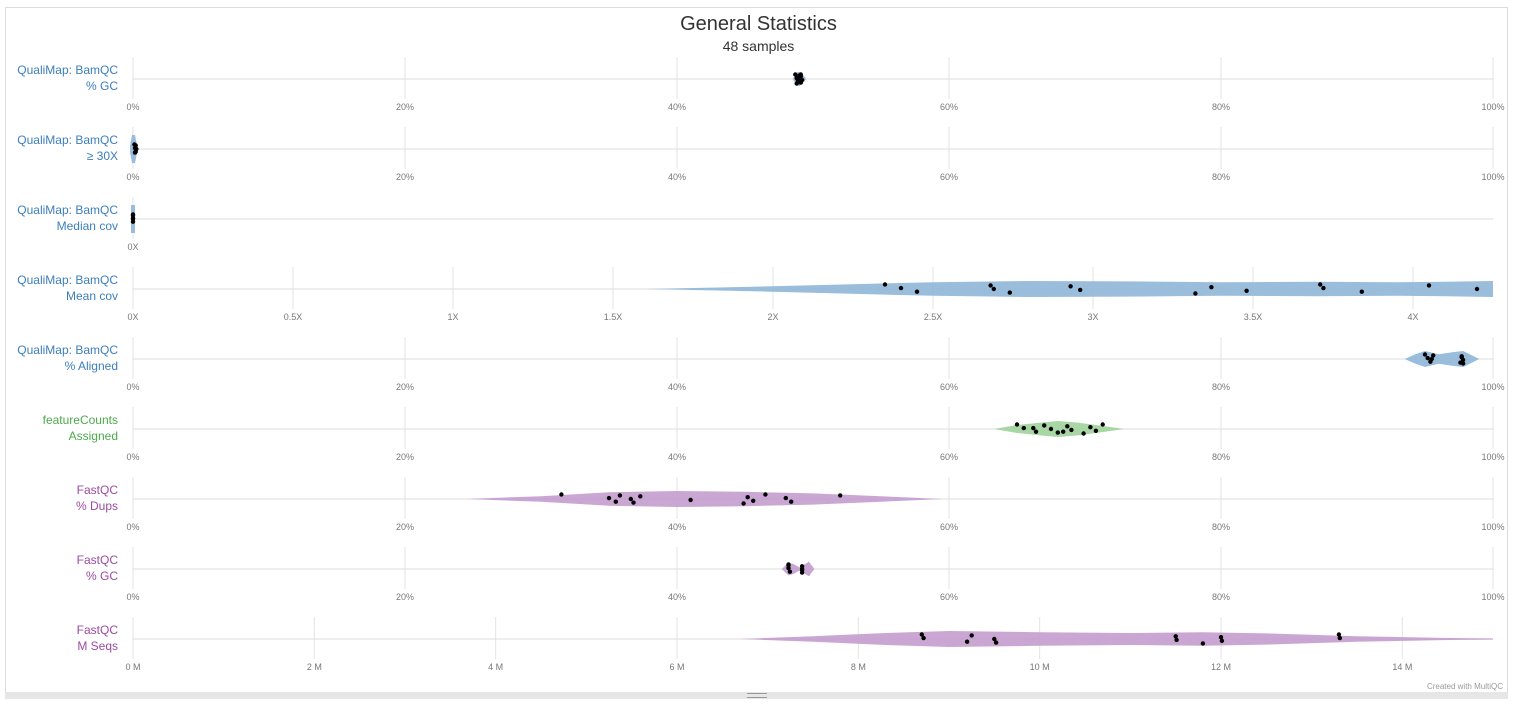  Describe the element at coordinates (1402, 667) in the screenshot. I see `tick-label: 14 M` at that location.